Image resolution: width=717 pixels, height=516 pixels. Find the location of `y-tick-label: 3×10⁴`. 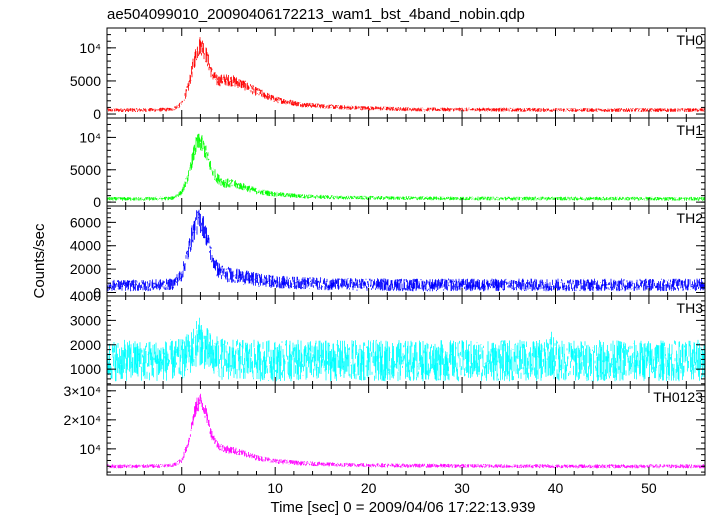

y-tick-label: 3×10⁴ is located at coordinates (82, 391).